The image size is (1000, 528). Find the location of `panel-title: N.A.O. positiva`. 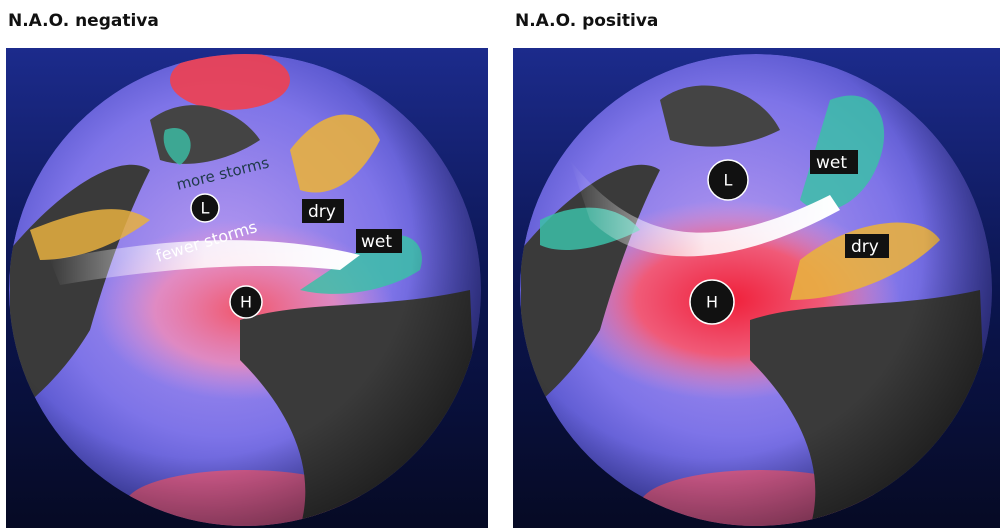

panel-title: N.A.O. positiva is located at coordinates (586, 21).